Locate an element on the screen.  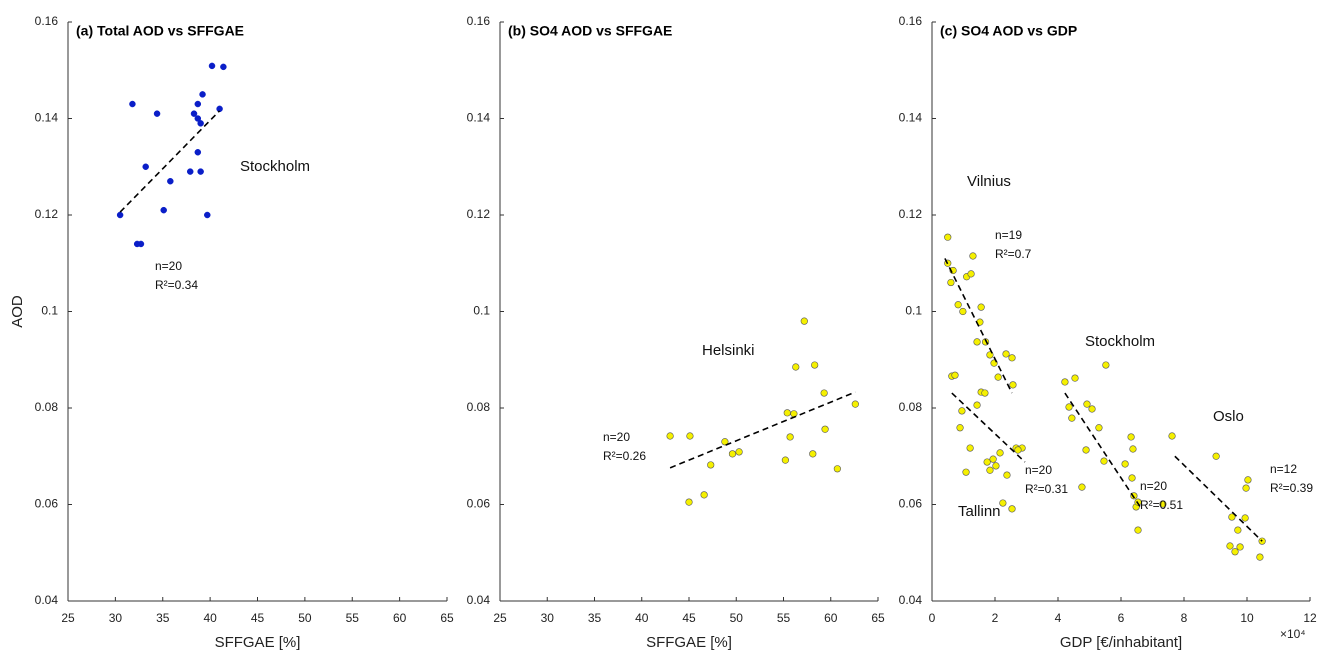
x-tick-label: 2 is located at coordinates (995, 618).